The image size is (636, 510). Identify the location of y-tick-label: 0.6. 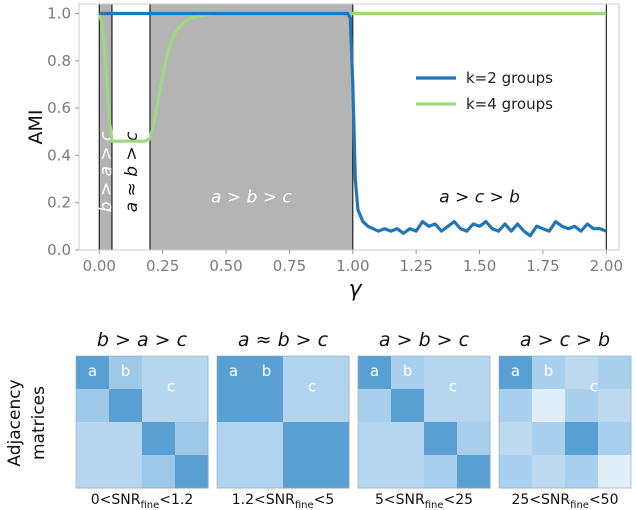
(59, 108).